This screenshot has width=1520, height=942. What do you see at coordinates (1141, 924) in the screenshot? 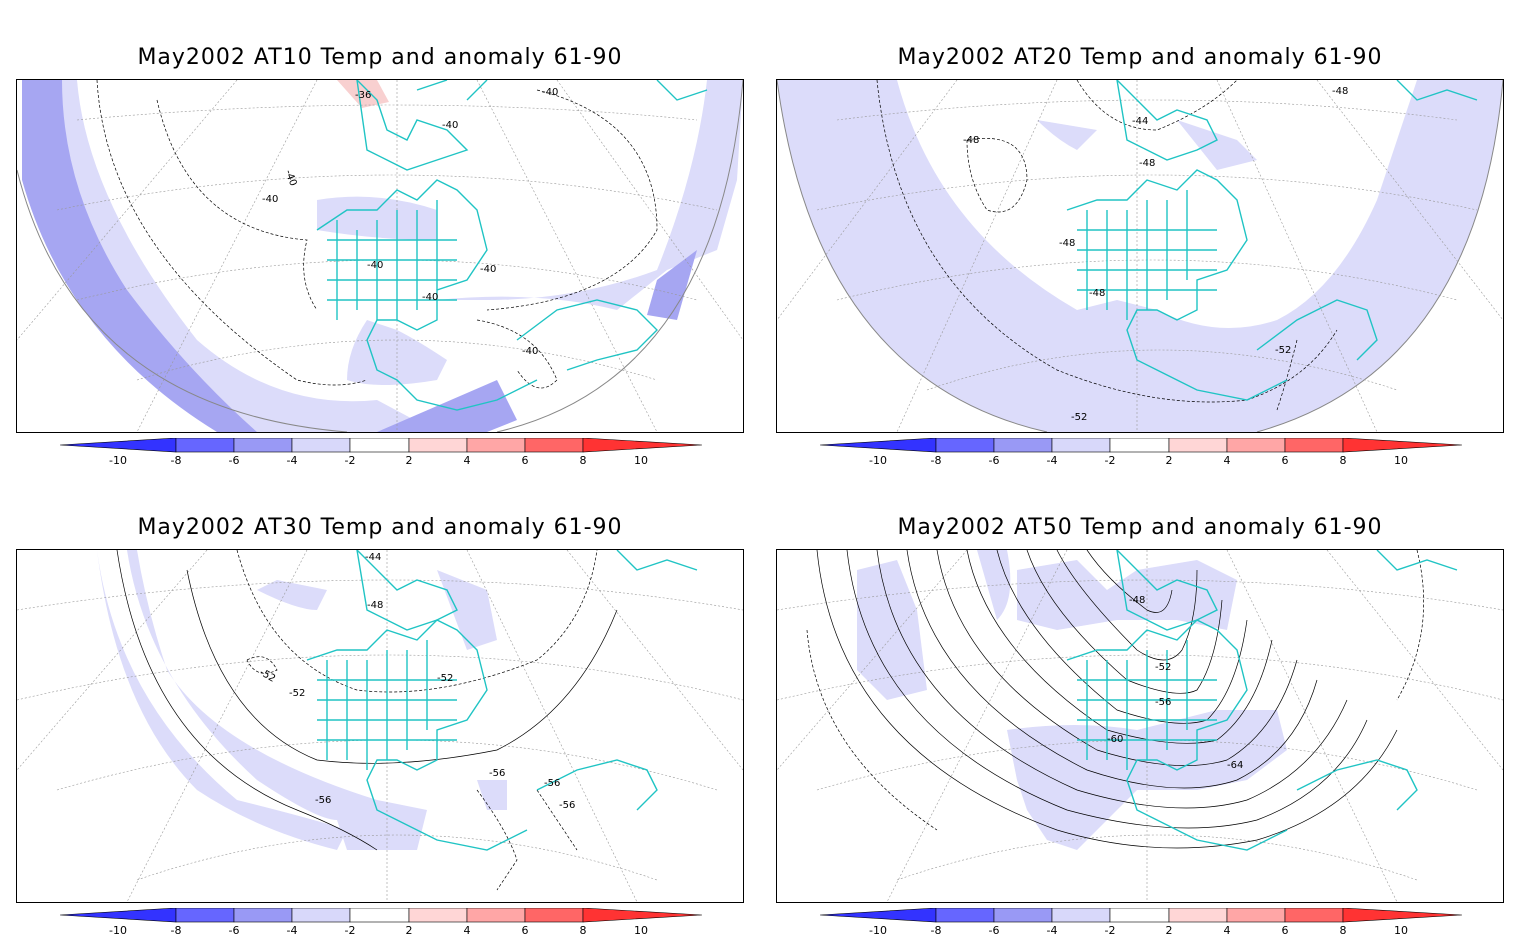
I see `colorbar-at50: -10 -8 -6 -4 -2 2 4 6 8 10` at bounding box center [1141, 924].